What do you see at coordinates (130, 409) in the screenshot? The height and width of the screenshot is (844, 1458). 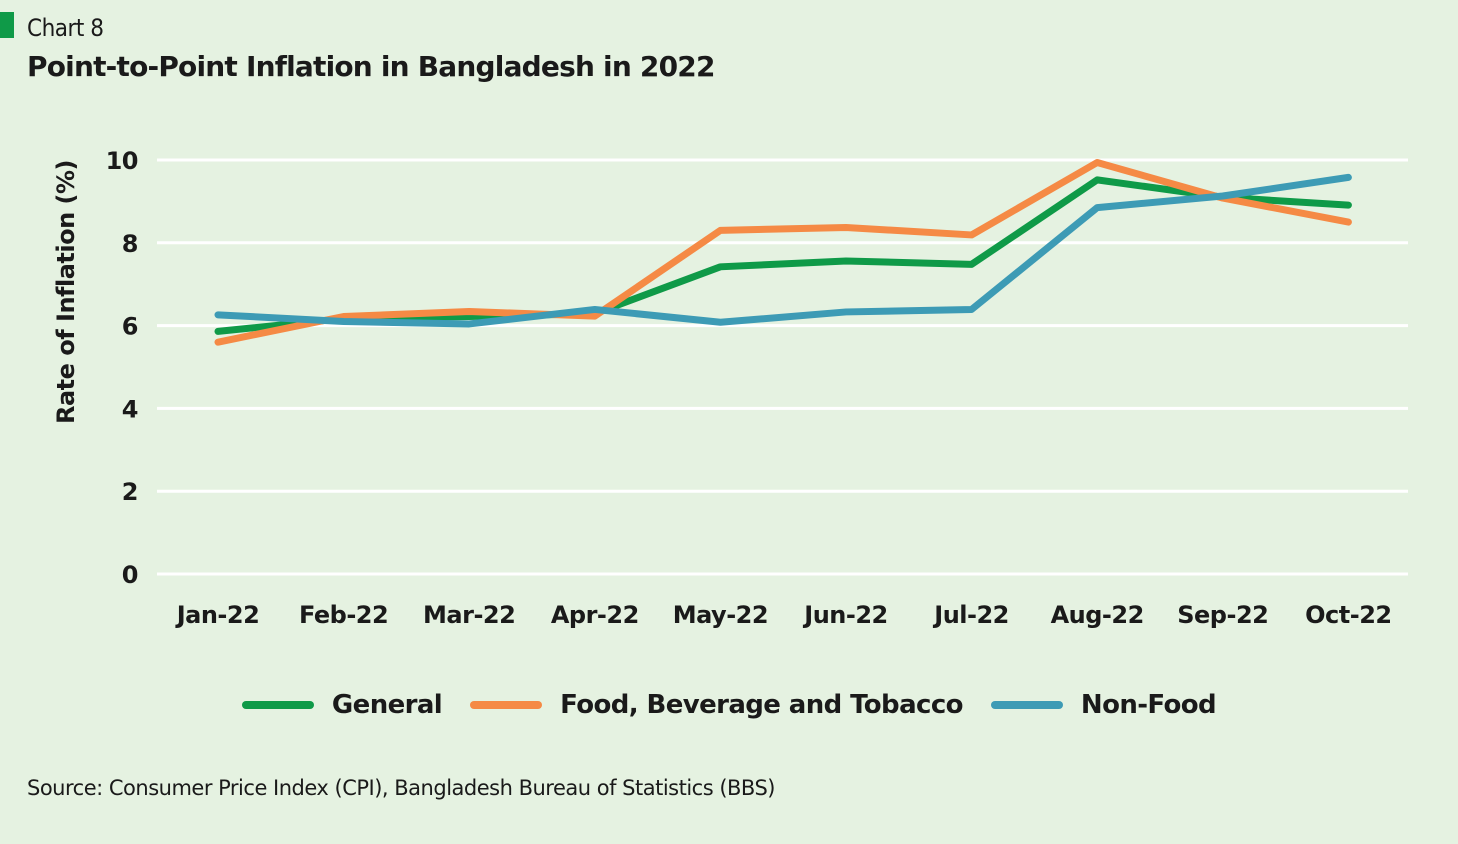 I see `y-tick-label: 4` at bounding box center [130, 409].